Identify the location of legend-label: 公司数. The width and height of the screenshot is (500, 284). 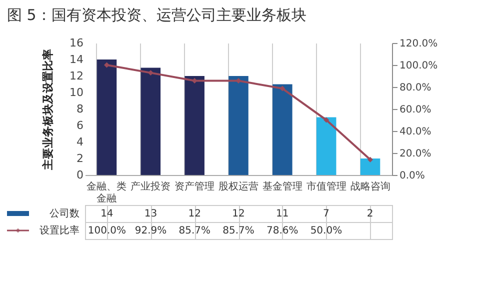
(65, 214).